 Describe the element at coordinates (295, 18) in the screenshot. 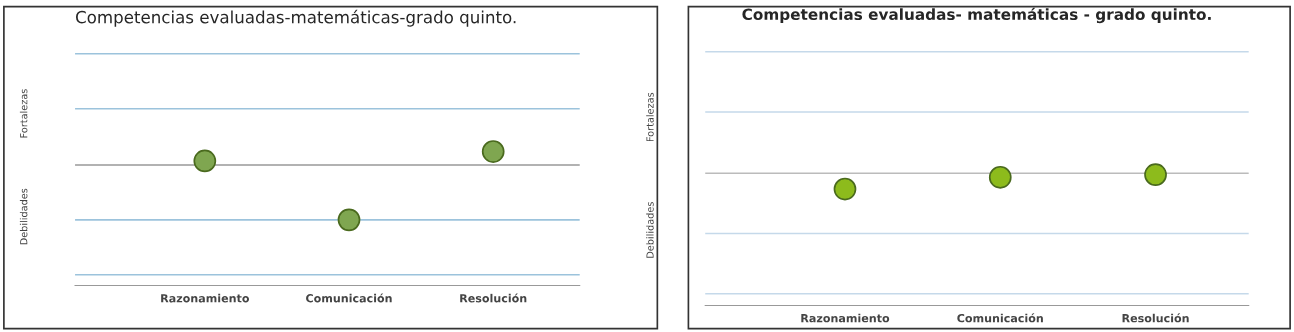

I see `chart-title: Competencias evaluadas-matemáticas-grado quinto.` at that location.